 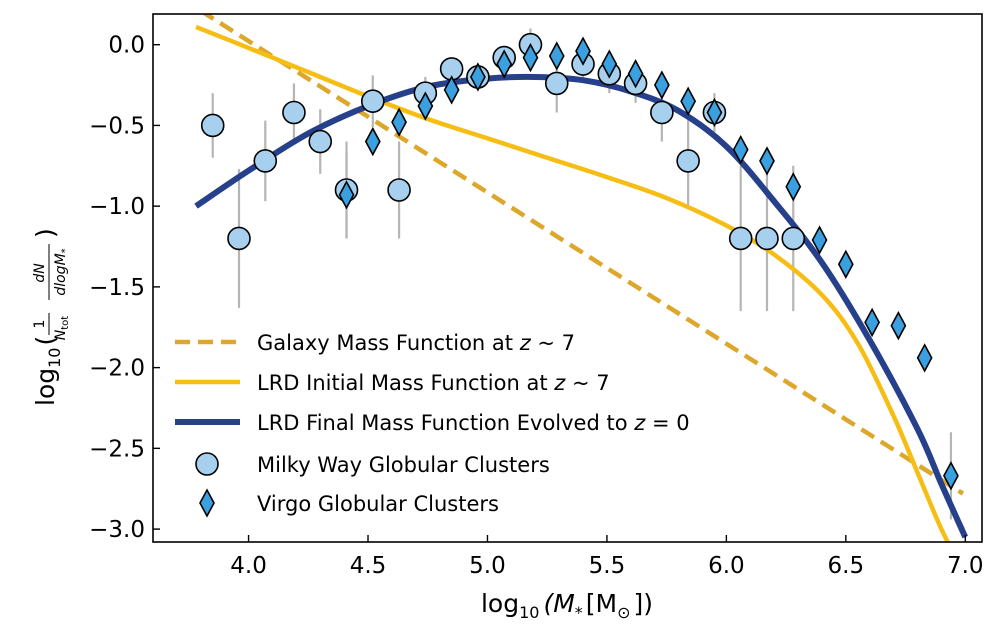 I want to click on legend-entry-milky-way: Milky Way Globular Clusters, so click(x=372, y=464).